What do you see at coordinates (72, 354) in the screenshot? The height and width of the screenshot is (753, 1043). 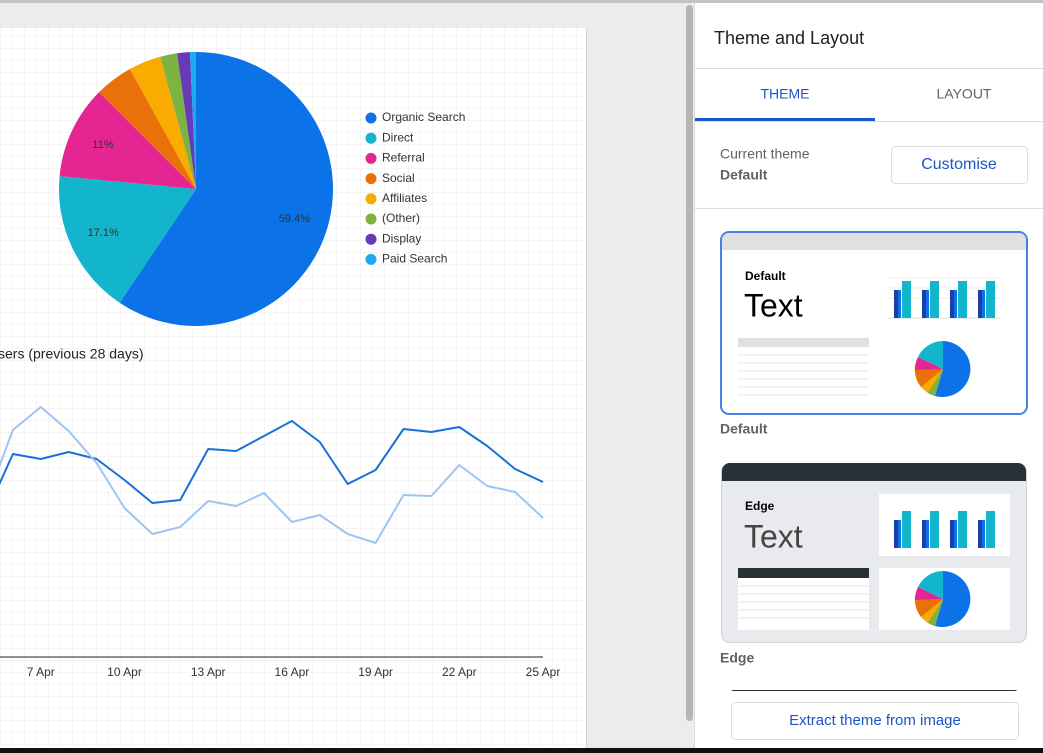 I see `line-chart-title: sers (previous 28 days)` at bounding box center [72, 354].